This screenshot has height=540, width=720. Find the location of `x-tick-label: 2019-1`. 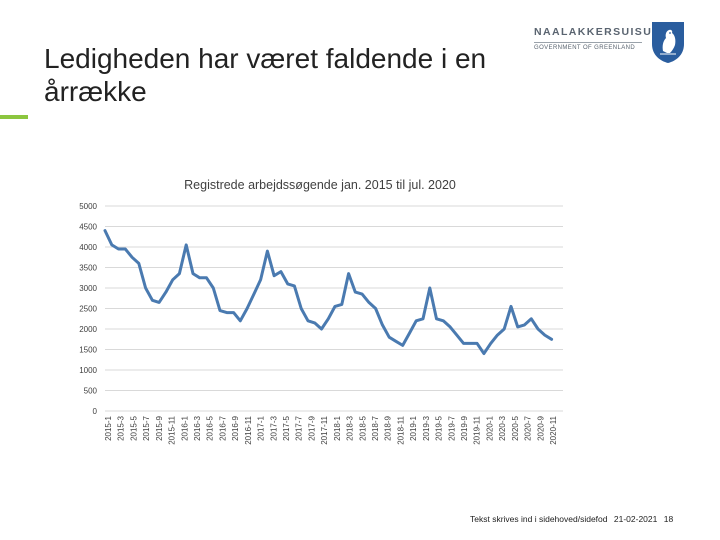

x-tick-label: 2019-1 is located at coordinates (413, 427).